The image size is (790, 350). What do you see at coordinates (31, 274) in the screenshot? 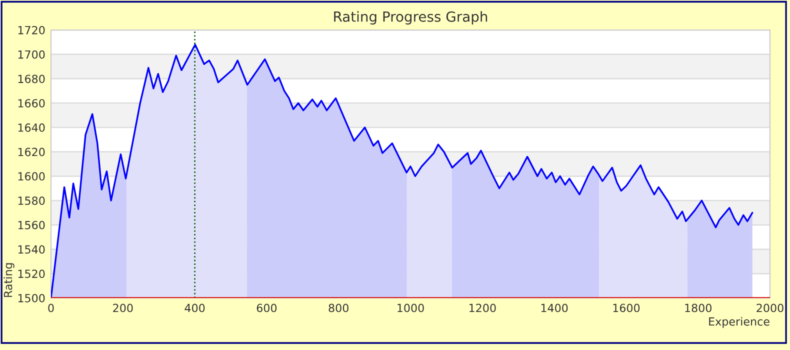
I see `y-tick-label: 1520` at bounding box center [31, 274].